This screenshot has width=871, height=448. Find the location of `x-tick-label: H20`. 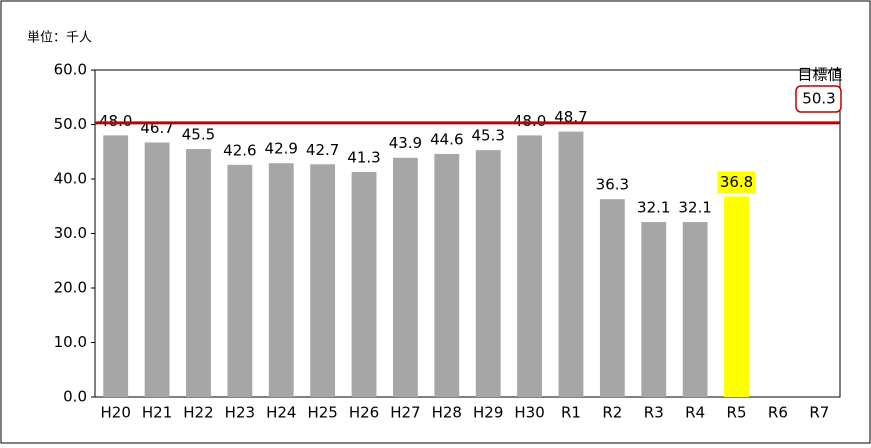

x-tick-label: H20 is located at coordinates (116, 413).